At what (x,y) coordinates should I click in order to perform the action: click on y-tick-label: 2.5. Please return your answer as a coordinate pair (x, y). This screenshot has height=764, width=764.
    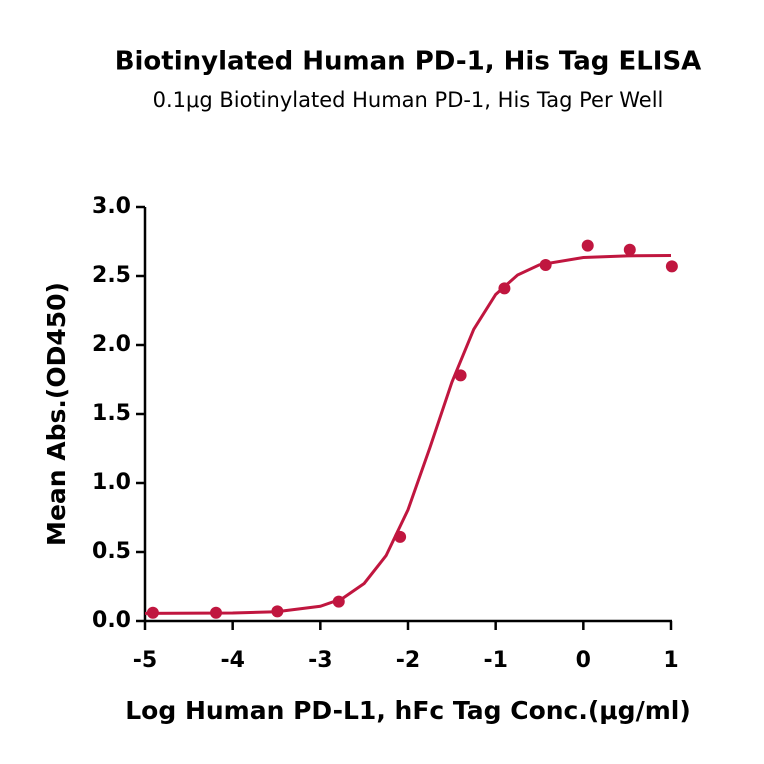
    Looking at the image, I should click on (111, 275).